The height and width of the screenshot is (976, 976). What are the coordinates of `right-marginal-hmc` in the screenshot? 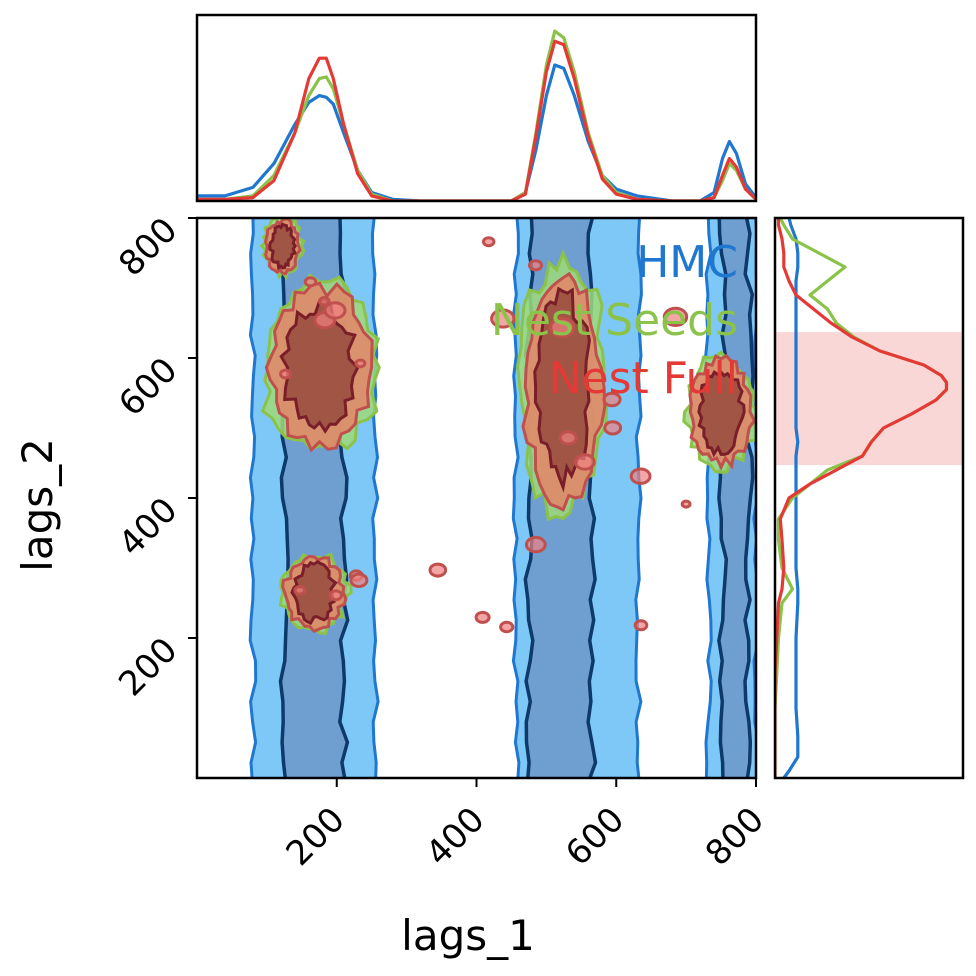 It's located at (791, 498).